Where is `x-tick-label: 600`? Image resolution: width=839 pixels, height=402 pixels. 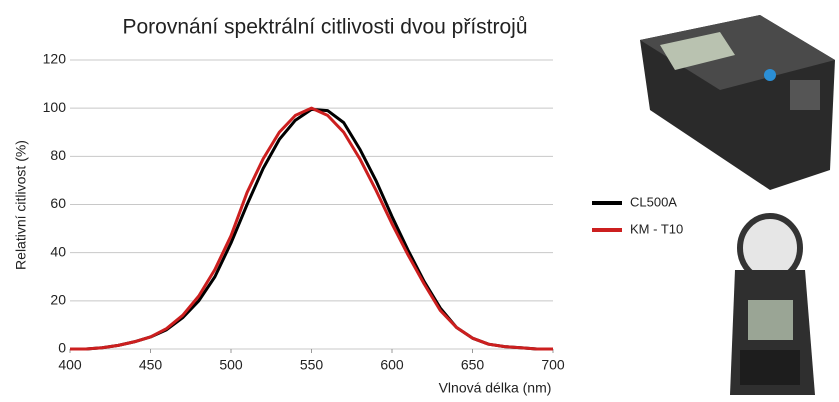 x-tick-label: 600 is located at coordinates (392, 365).